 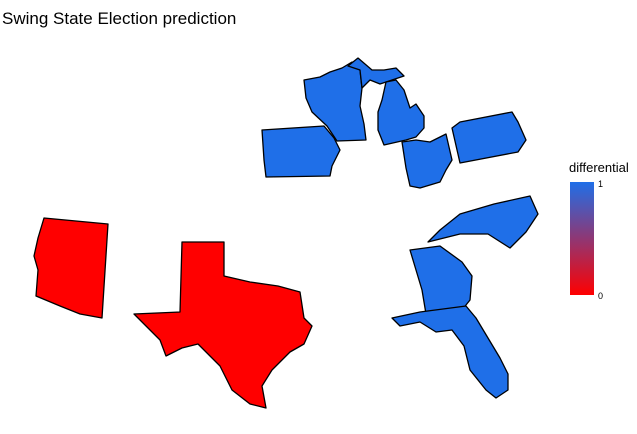 I want to click on legend-max-label: 1, so click(x=601, y=184).